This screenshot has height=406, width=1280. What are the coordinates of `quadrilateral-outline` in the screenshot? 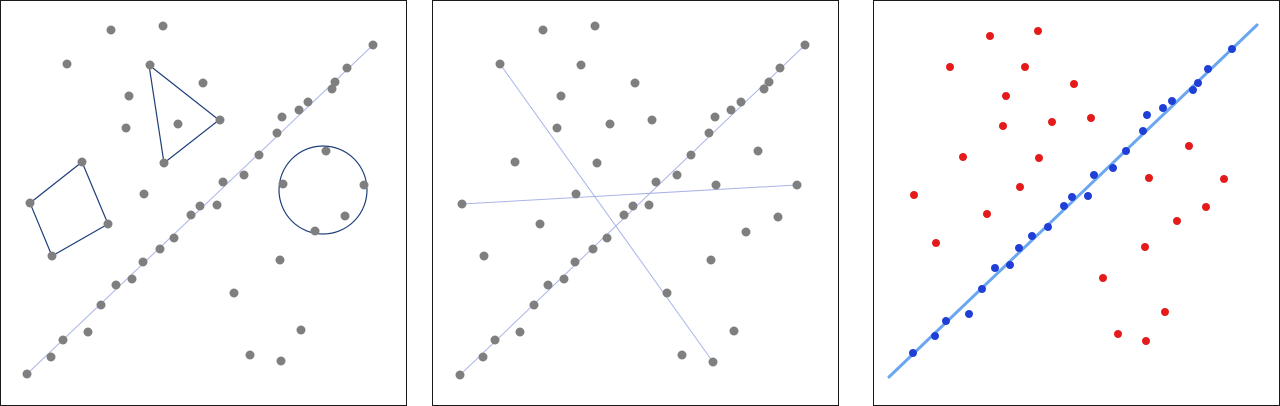 It's located at (69, 209).